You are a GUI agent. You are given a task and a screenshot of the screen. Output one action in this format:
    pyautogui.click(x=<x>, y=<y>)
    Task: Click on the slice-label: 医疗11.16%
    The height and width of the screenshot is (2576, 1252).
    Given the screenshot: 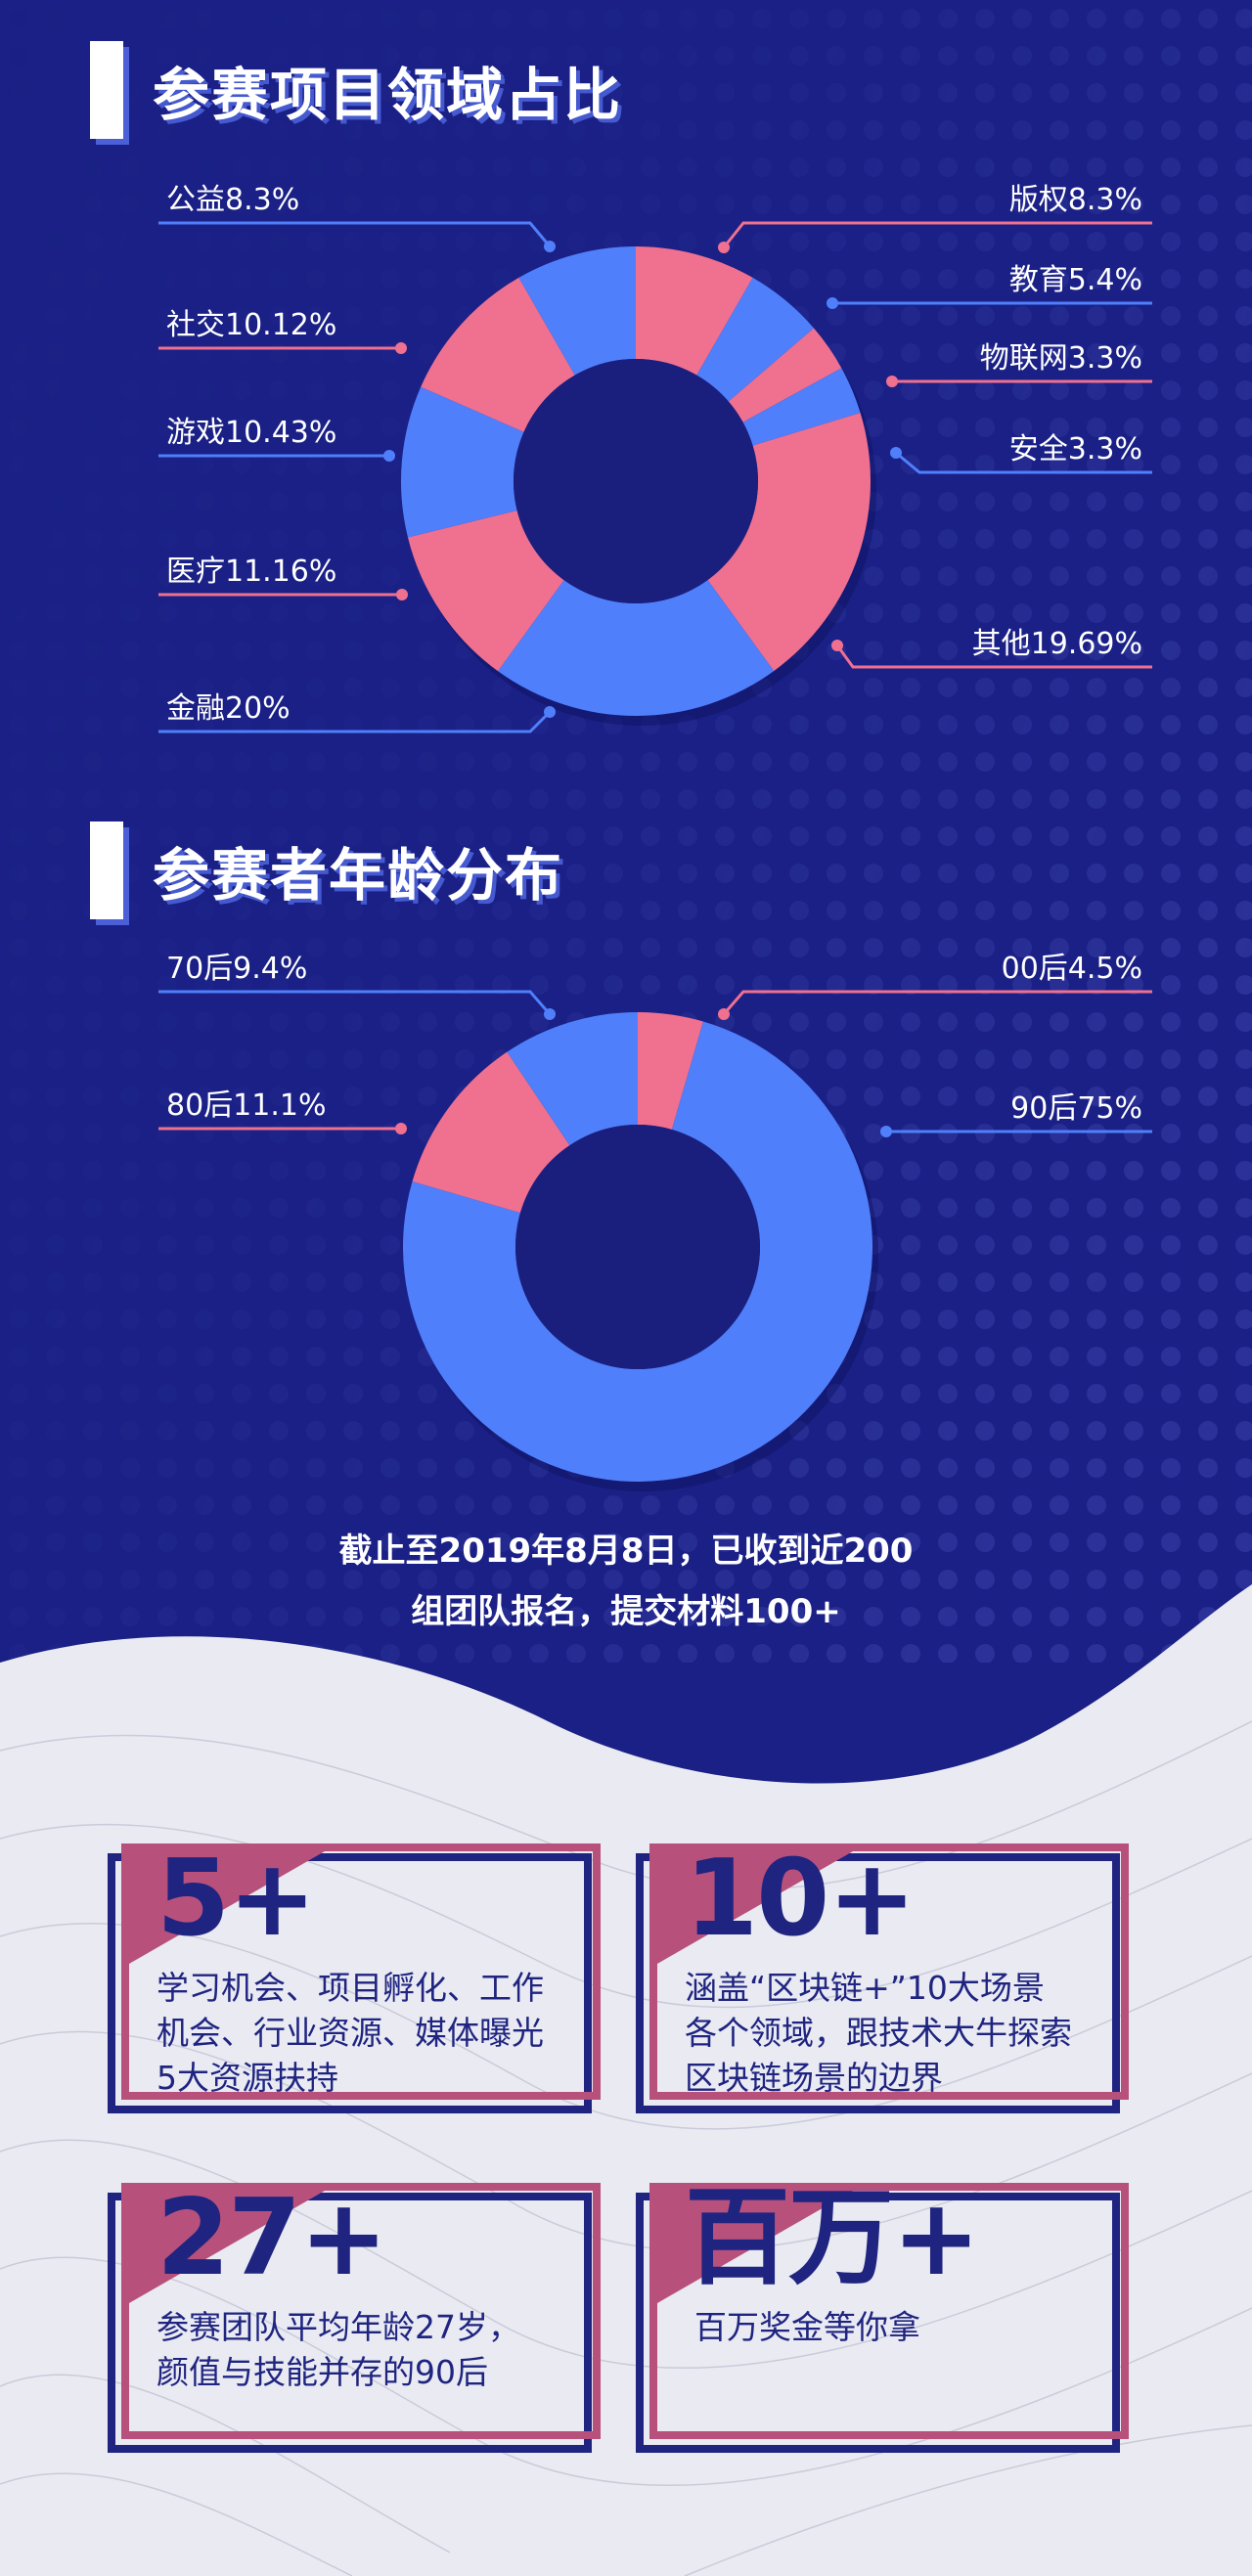 What is the action you would take?
    pyautogui.click(x=251, y=572)
    